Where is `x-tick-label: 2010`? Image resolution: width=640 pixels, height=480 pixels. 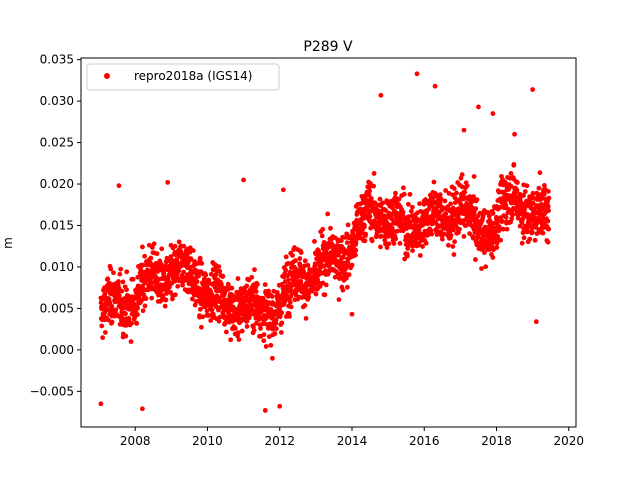
x-tick-label: 2010 is located at coordinates (207, 441).